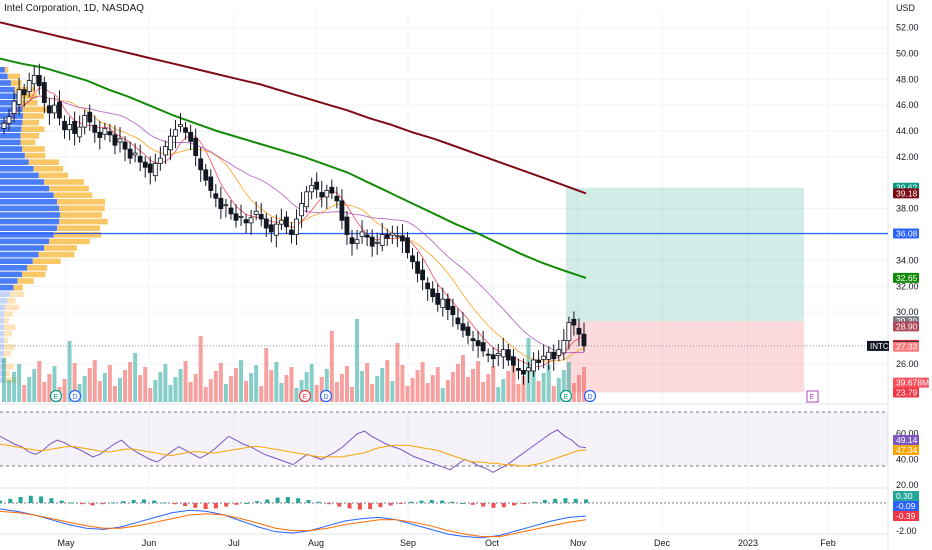  What do you see at coordinates (907, 485) in the screenshot?
I see `rsi-tick-label: 20.00` at bounding box center [907, 485].